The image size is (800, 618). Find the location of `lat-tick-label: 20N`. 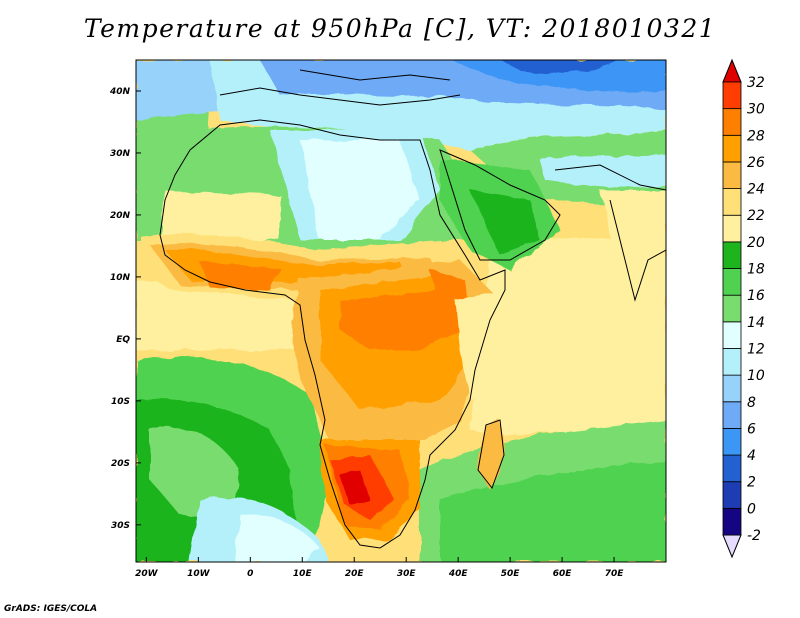

lat-tick-label: 20N is located at coordinates (120, 216).